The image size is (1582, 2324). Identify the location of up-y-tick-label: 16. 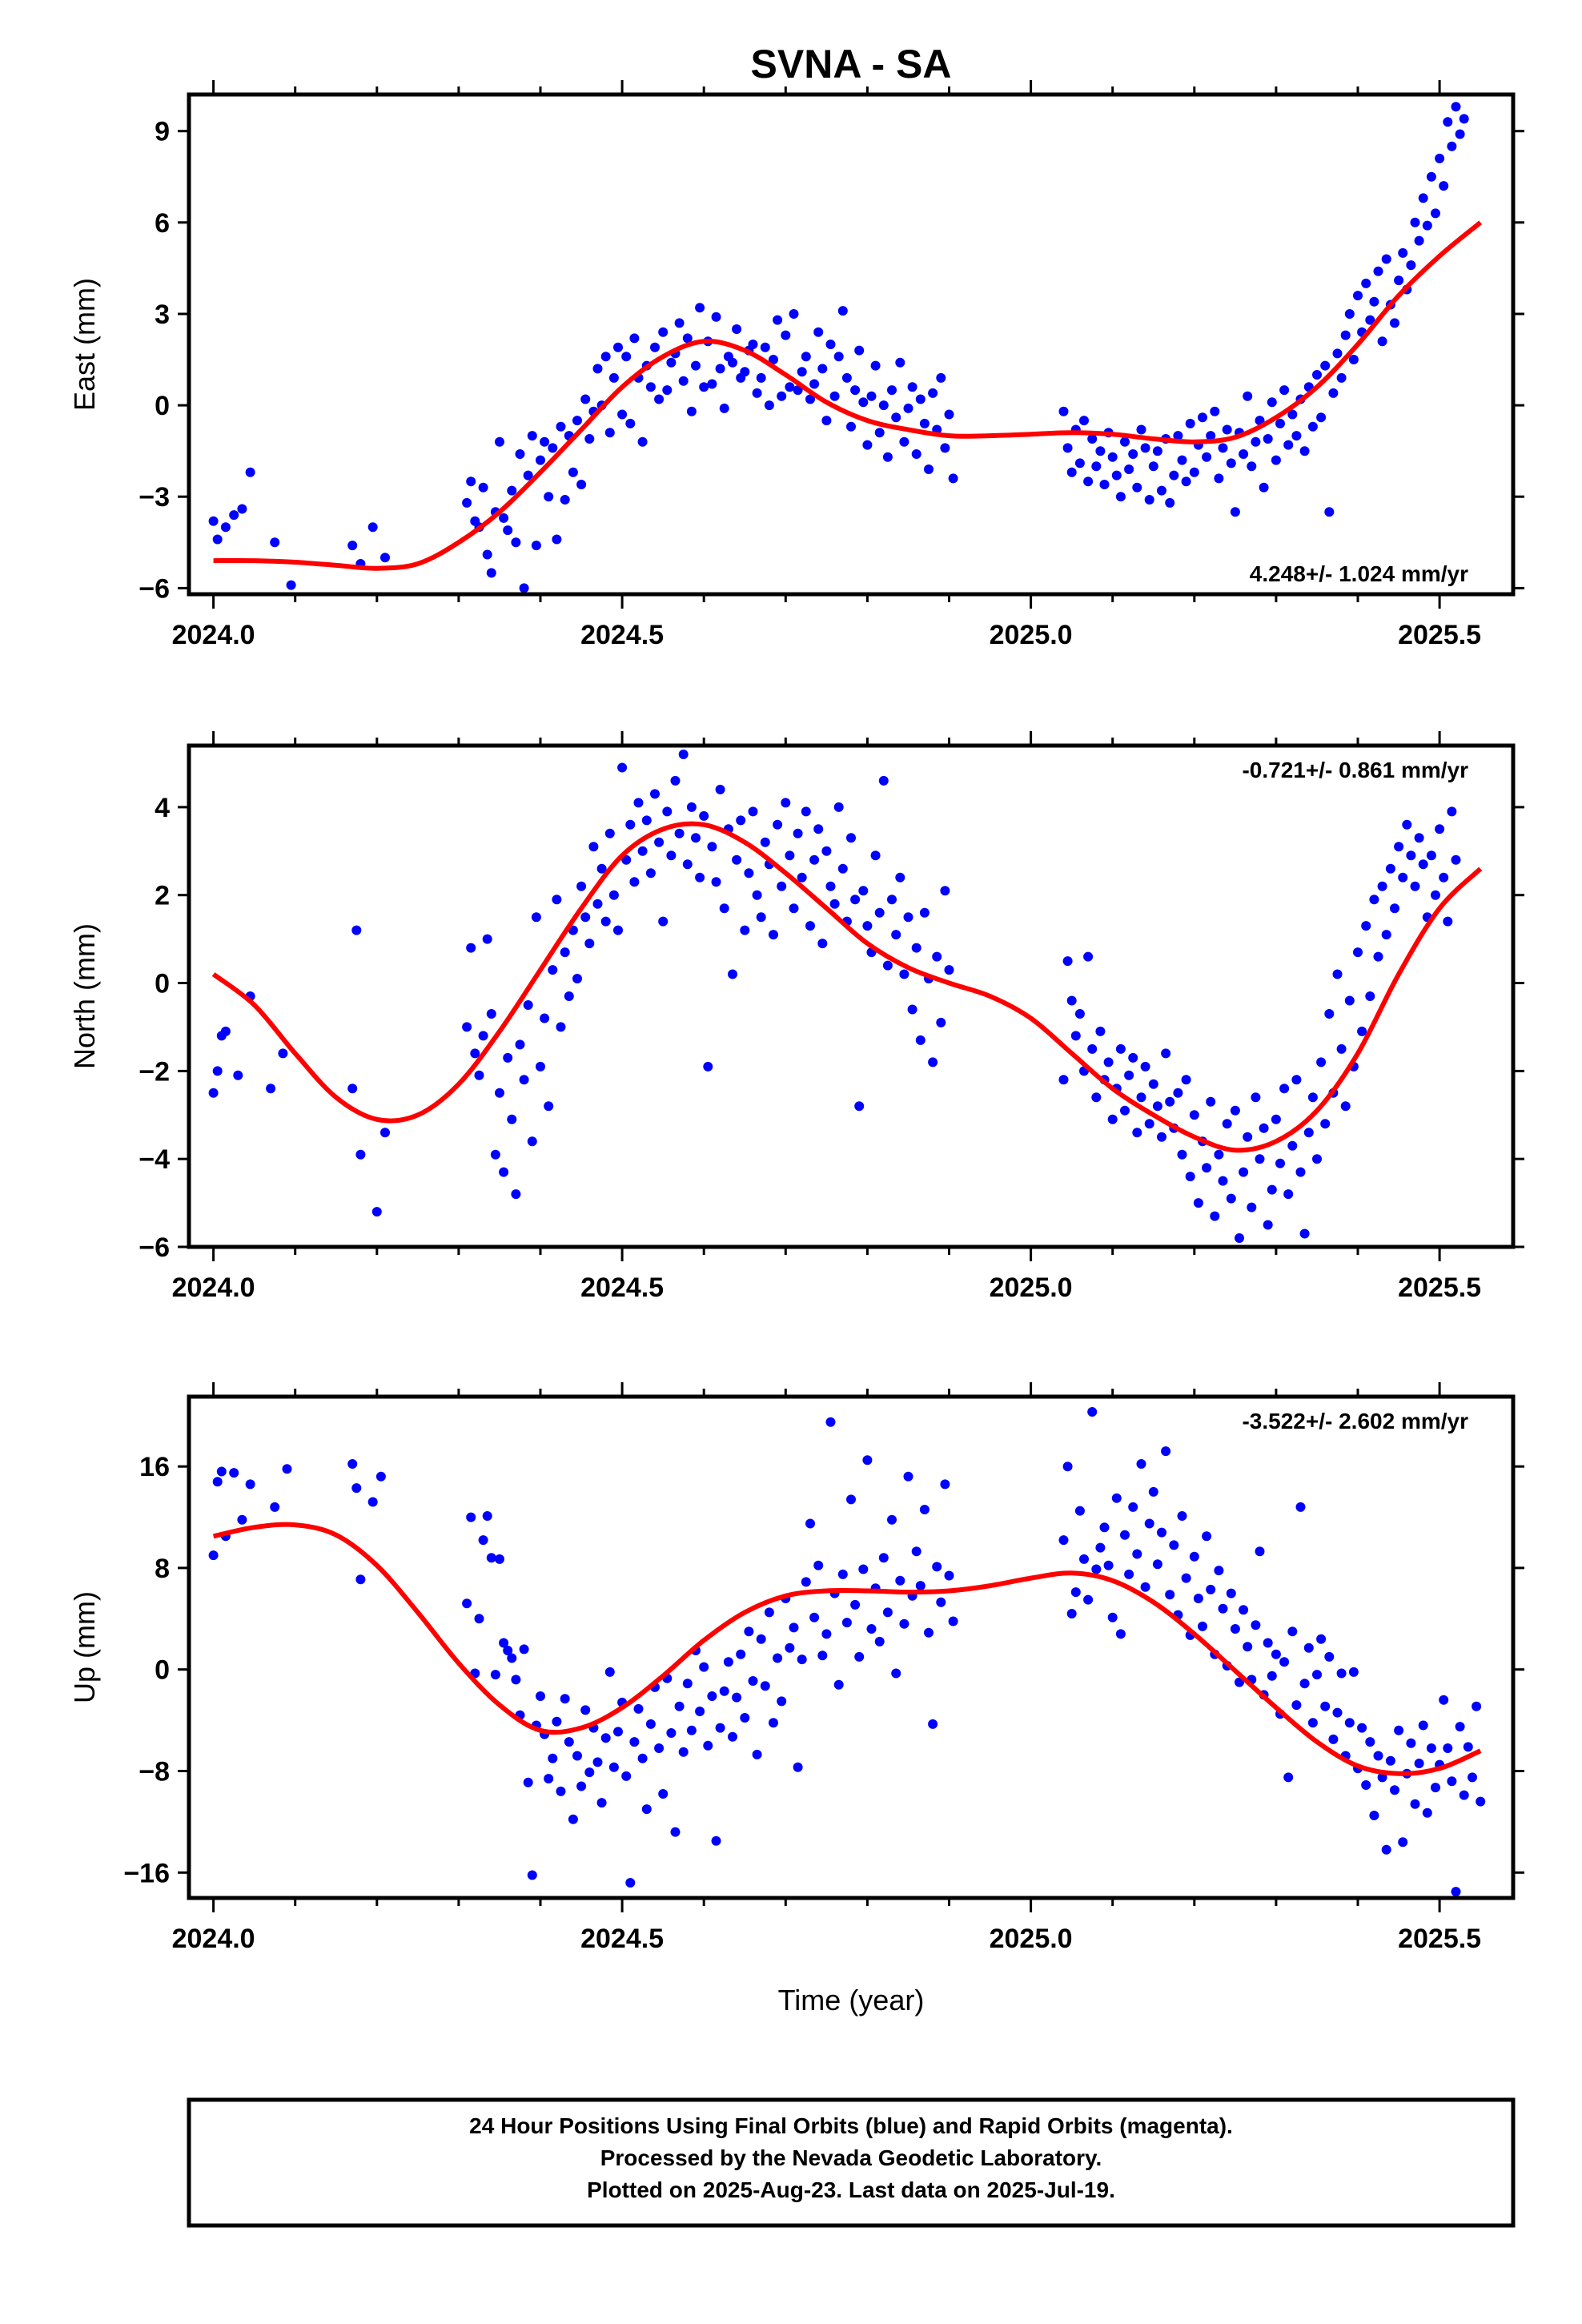
(154, 1467).